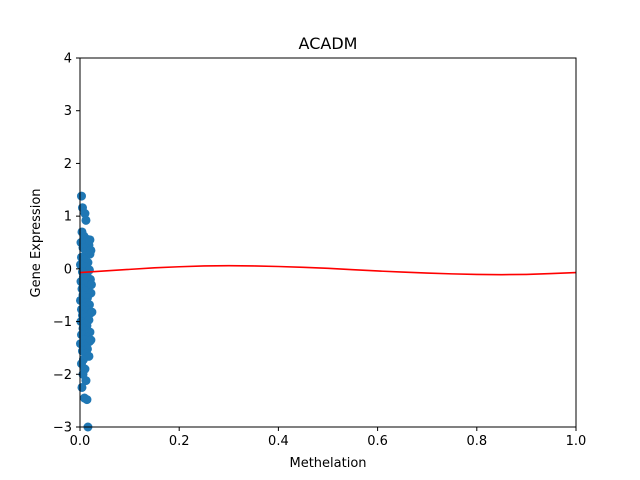 This screenshot has width=640, height=480. I want to click on x-tick-label: 0.4, so click(278, 441).